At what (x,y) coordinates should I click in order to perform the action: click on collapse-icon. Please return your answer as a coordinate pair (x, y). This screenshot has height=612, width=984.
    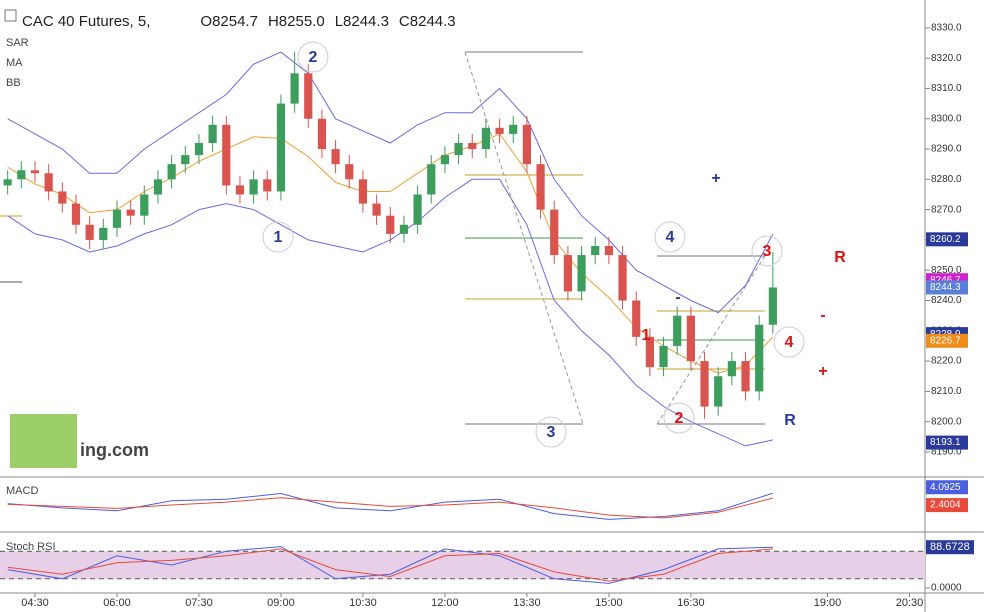
    Looking at the image, I should click on (10, 15).